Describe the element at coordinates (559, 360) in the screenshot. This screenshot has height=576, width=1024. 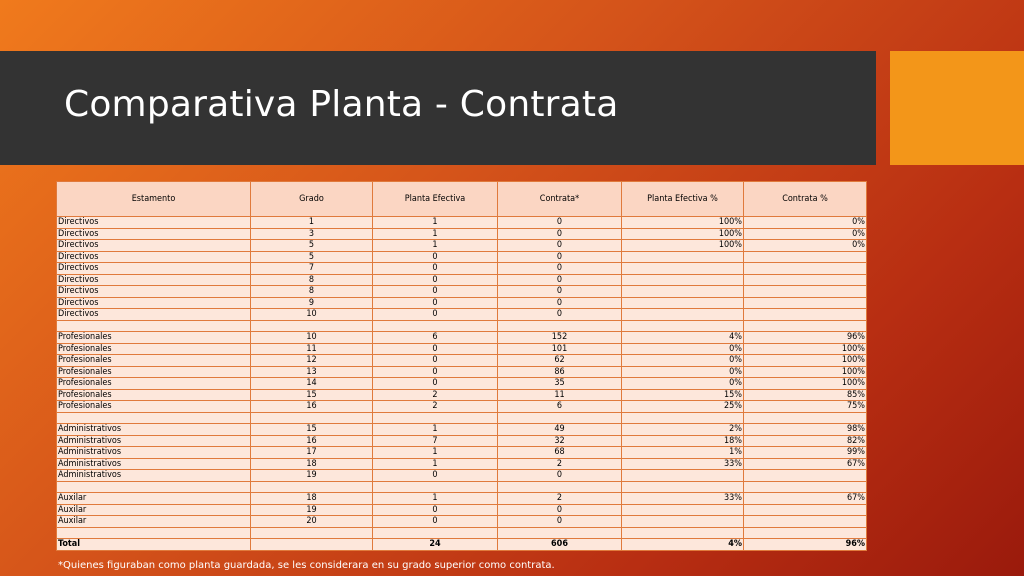
I see `contrata-cell: 62` at that location.